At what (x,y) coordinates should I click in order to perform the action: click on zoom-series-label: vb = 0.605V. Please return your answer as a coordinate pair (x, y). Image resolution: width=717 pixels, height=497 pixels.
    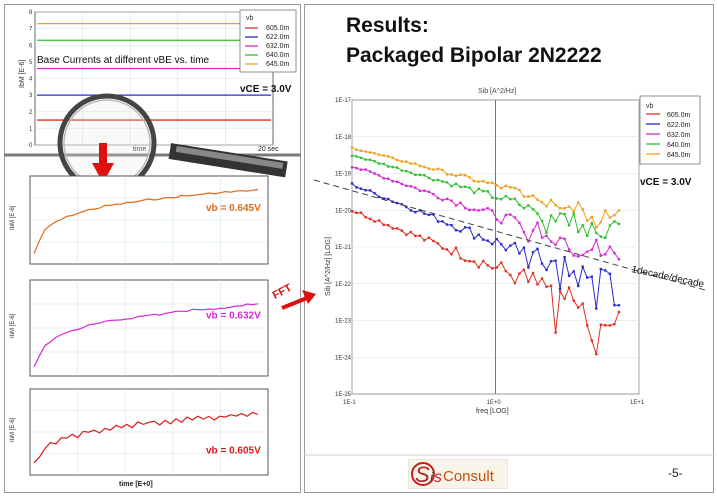
    Looking at the image, I should click on (233, 450).